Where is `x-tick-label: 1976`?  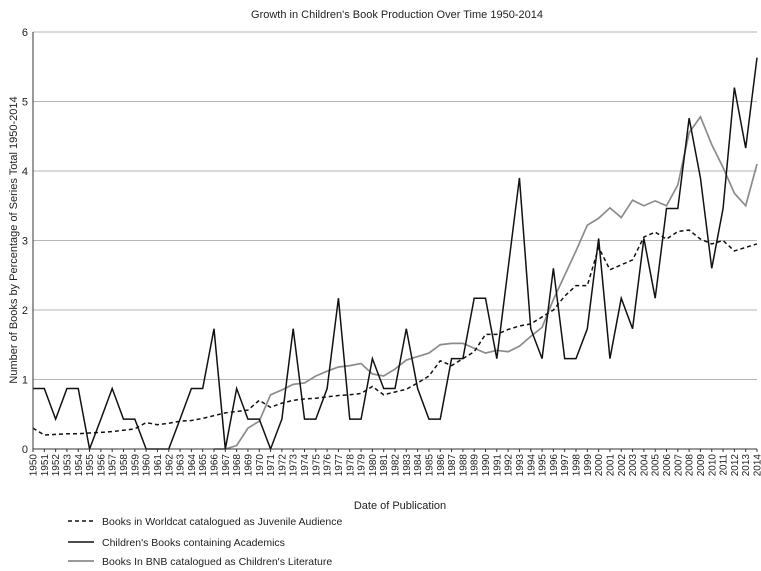 x-tick-label: 1976 is located at coordinates (328, 465).